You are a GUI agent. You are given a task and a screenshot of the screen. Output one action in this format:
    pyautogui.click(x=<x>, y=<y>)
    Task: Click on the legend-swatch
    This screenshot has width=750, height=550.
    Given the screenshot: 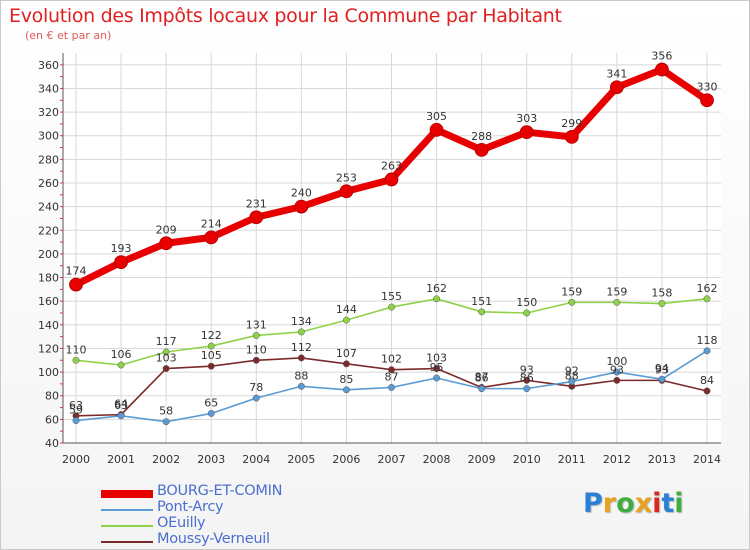 What is the action you would take?
    pyautogui.click(x=127, y=494)
    